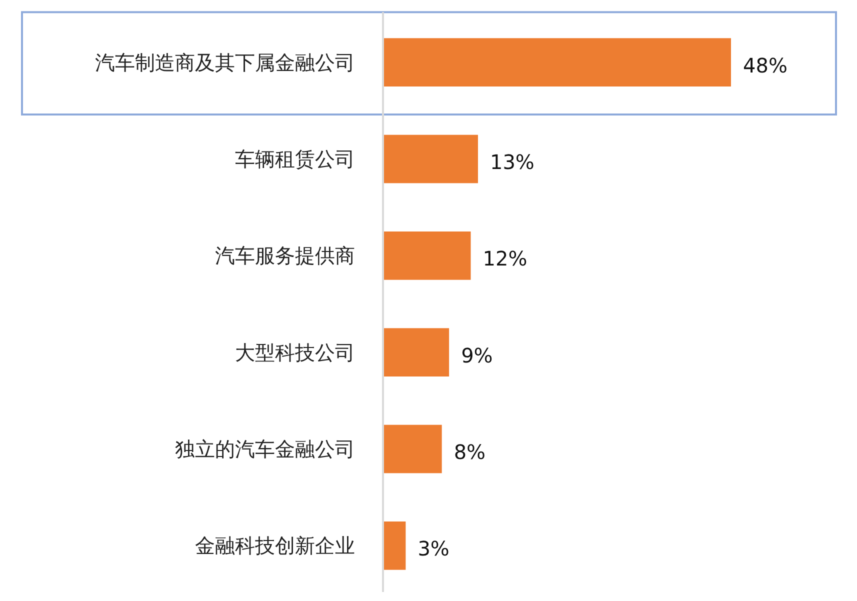 This screenshot has height=601, width=857. Describe the element at coordinates (477, 355) in the screenshot. I see `data-label: 9%` at that location.